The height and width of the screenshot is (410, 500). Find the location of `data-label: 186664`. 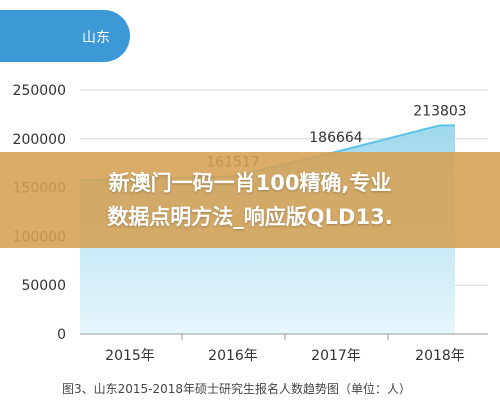

data-label: 186664 is located at coordinates (336, 138).